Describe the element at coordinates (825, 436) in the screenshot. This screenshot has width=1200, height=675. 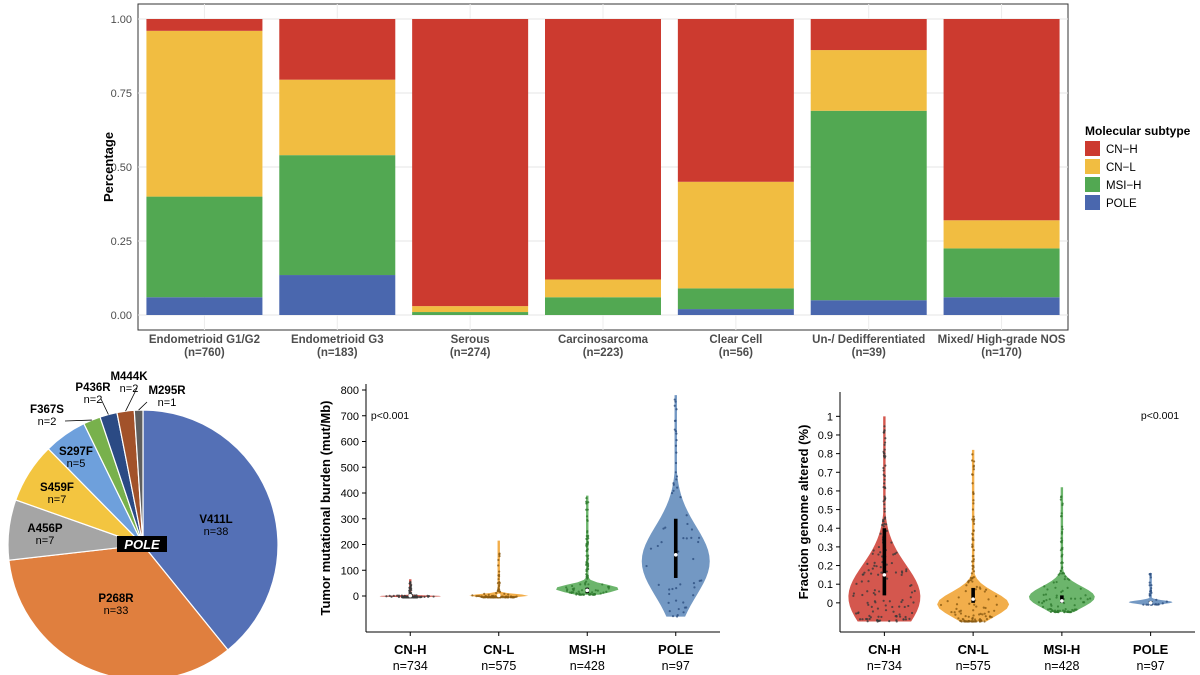
I see `y-tick-label: 0.9` at that location.